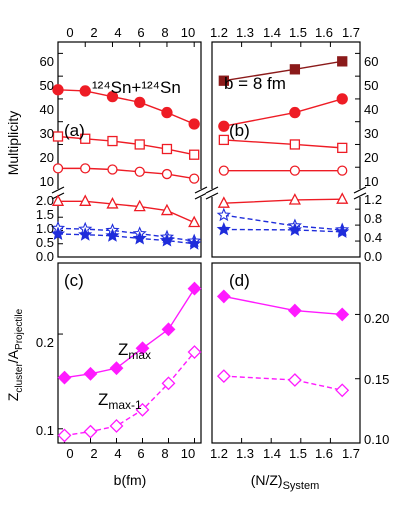  Describe the element at coordinates (47, 85) in the screenshot. I see `ytick-a-upper-4: 50` at that location.